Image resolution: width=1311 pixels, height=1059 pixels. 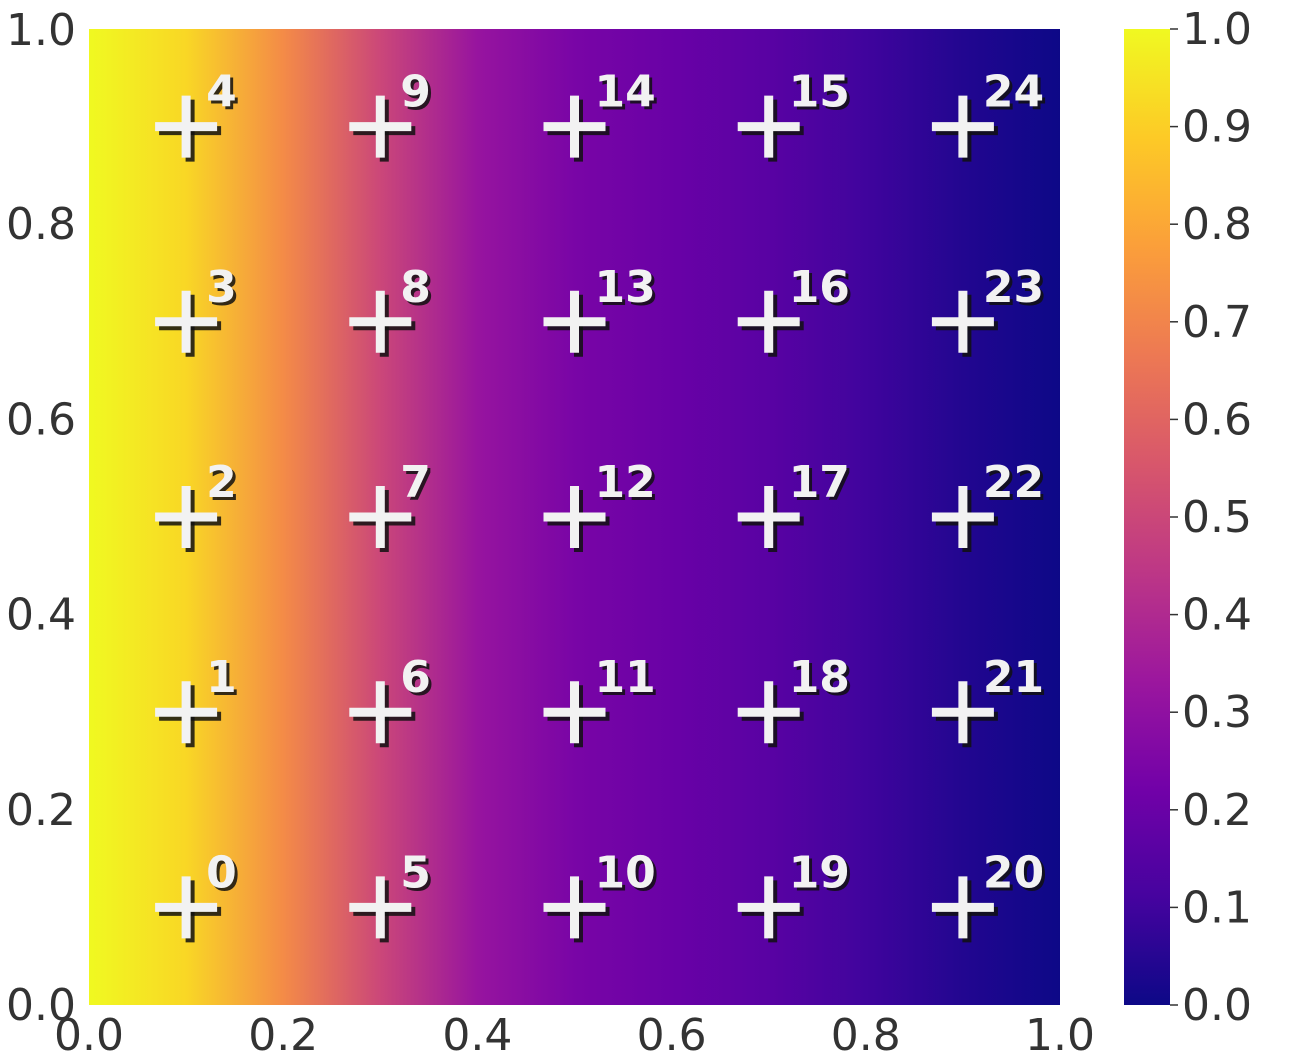 What do you see at coordinates (1217, 127) in the screenshot?
I see `colorbar-tick-label: 0.9` at bounding box center [1217, 127].